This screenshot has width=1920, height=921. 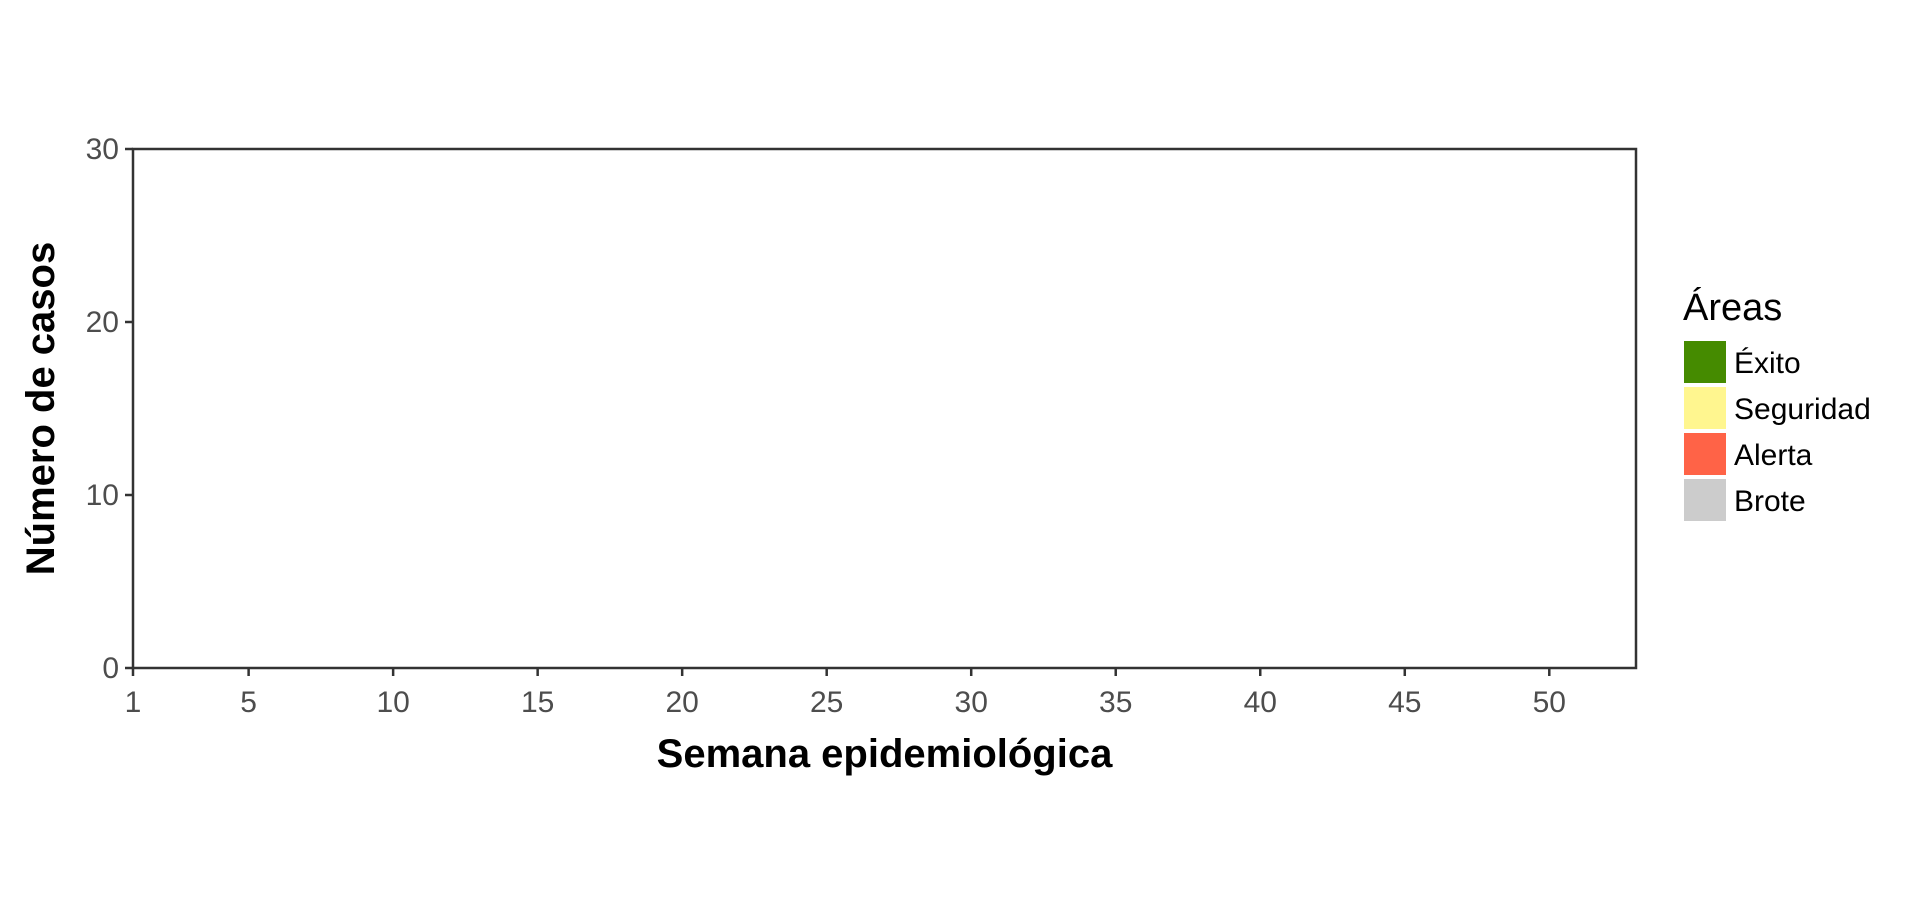 I want to click on legend-items: Éxito Seguridad Alerta Brote, so click(x=1777, y=431).